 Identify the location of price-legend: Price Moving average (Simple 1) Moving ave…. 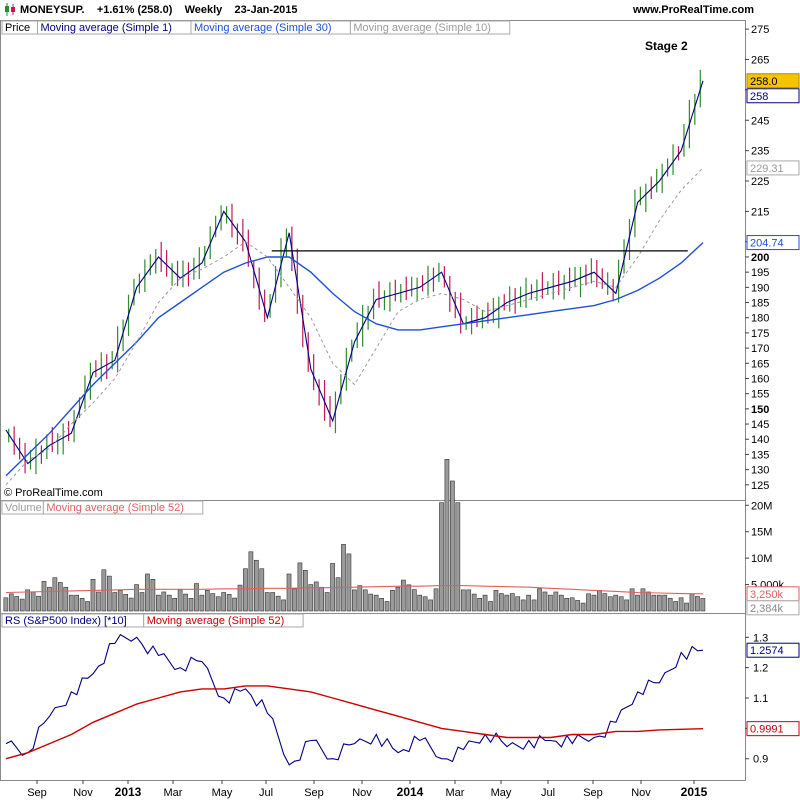
(256, 27).